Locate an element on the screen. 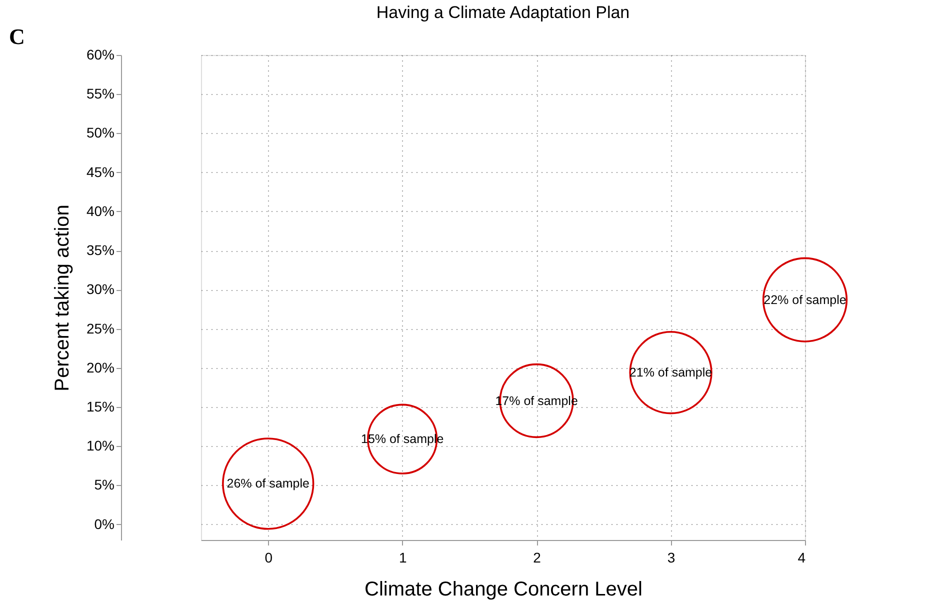 The width and height of the screenshot is (940, 603). y-tick-label: 40% is located at coordinates (100, 210).